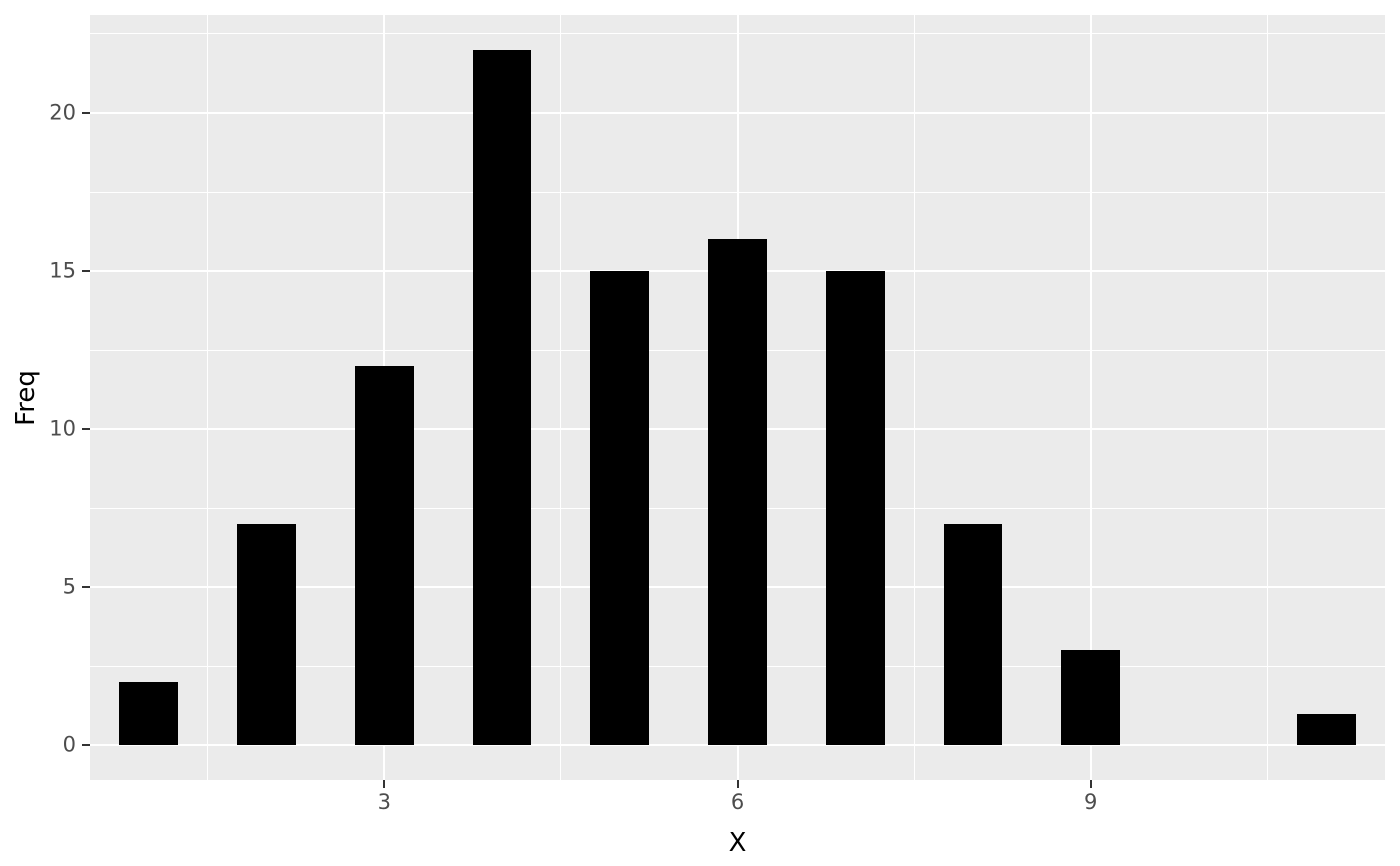  What do you see at coordinates (62, 428) in the screenshot?
I see `y-tick-label: 10` at bounding box center [62, 428].